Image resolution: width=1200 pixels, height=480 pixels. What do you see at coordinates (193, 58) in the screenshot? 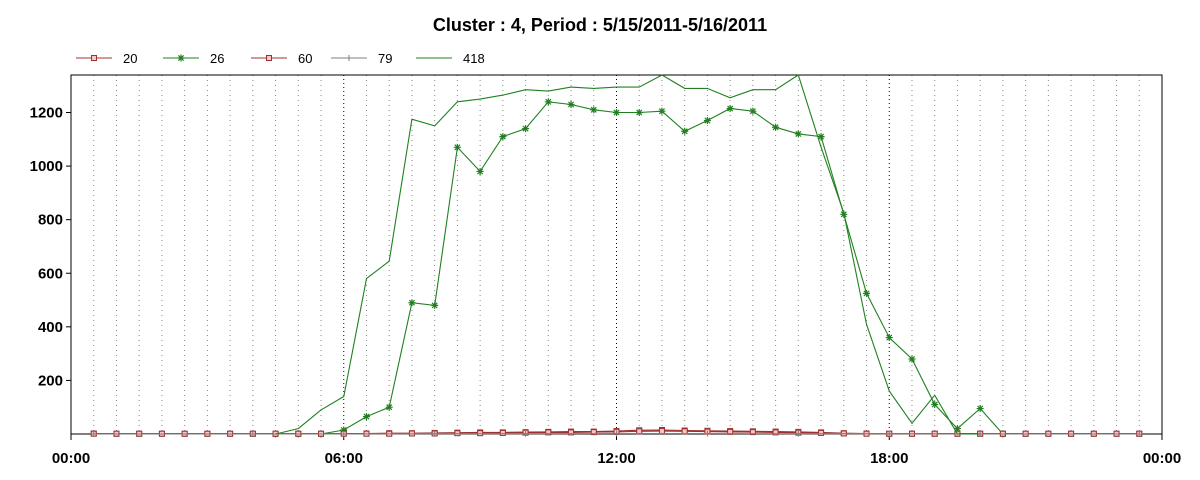
I see `legend-item-26: 26` at bounding box center [193, 58].